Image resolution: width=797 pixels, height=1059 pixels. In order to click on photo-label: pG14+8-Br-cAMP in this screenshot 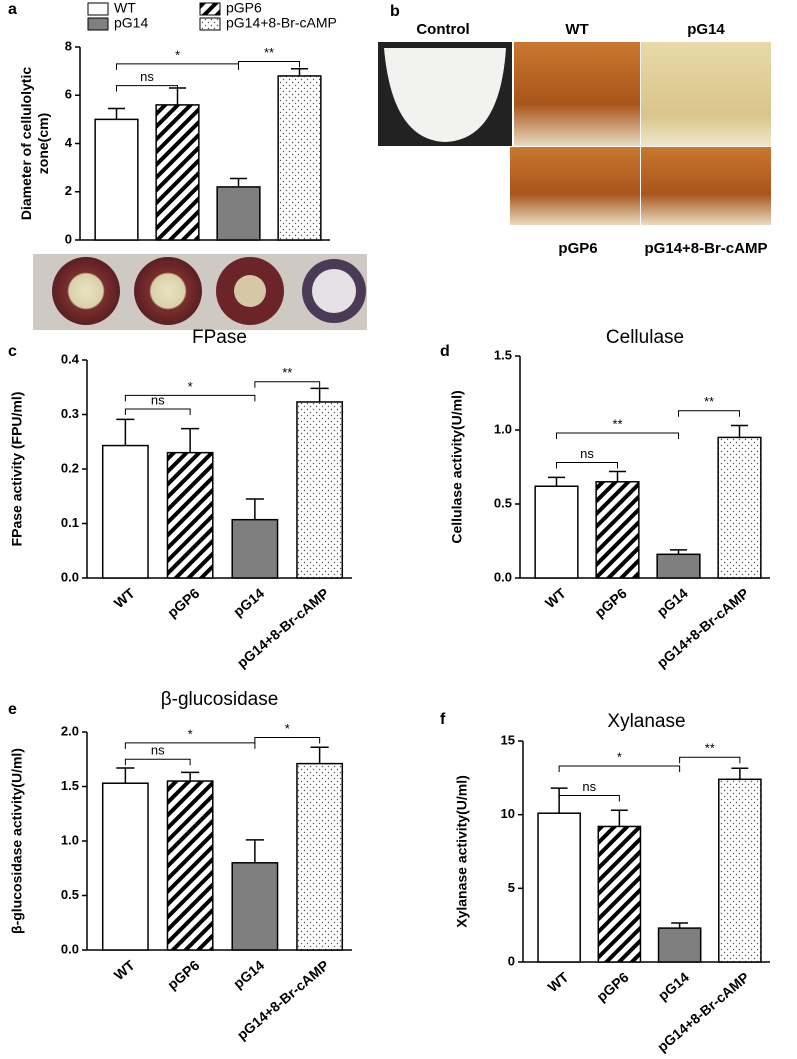, I will do `click(706, 248)`.